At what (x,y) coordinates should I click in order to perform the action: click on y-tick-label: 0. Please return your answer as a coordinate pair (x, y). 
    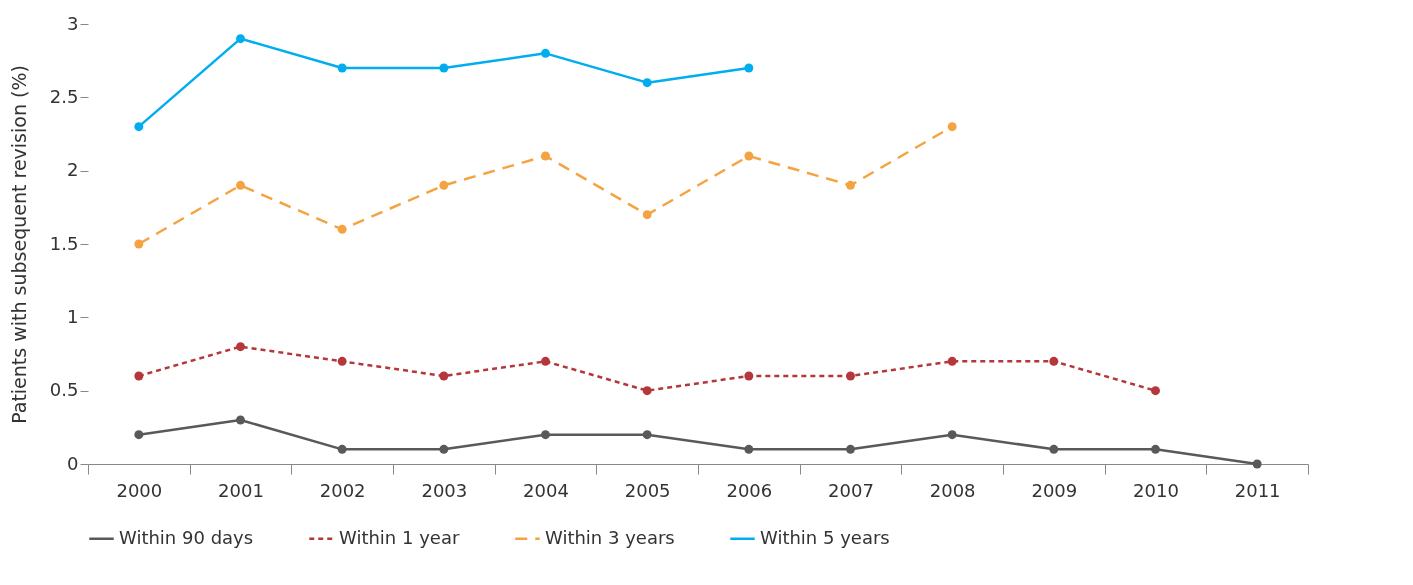
    Looking at the image, I should click on (73, 463).